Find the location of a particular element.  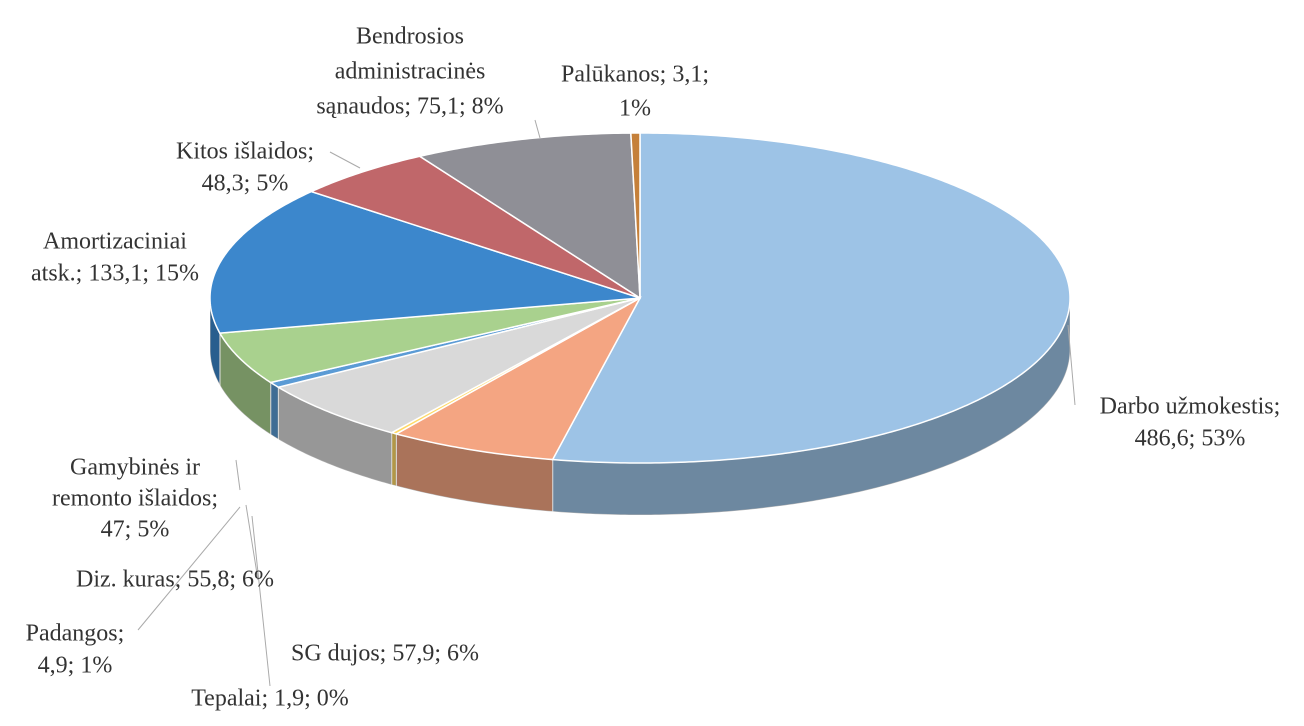

data-label: remonto išlaidos; is located at coordinates (135, 499).